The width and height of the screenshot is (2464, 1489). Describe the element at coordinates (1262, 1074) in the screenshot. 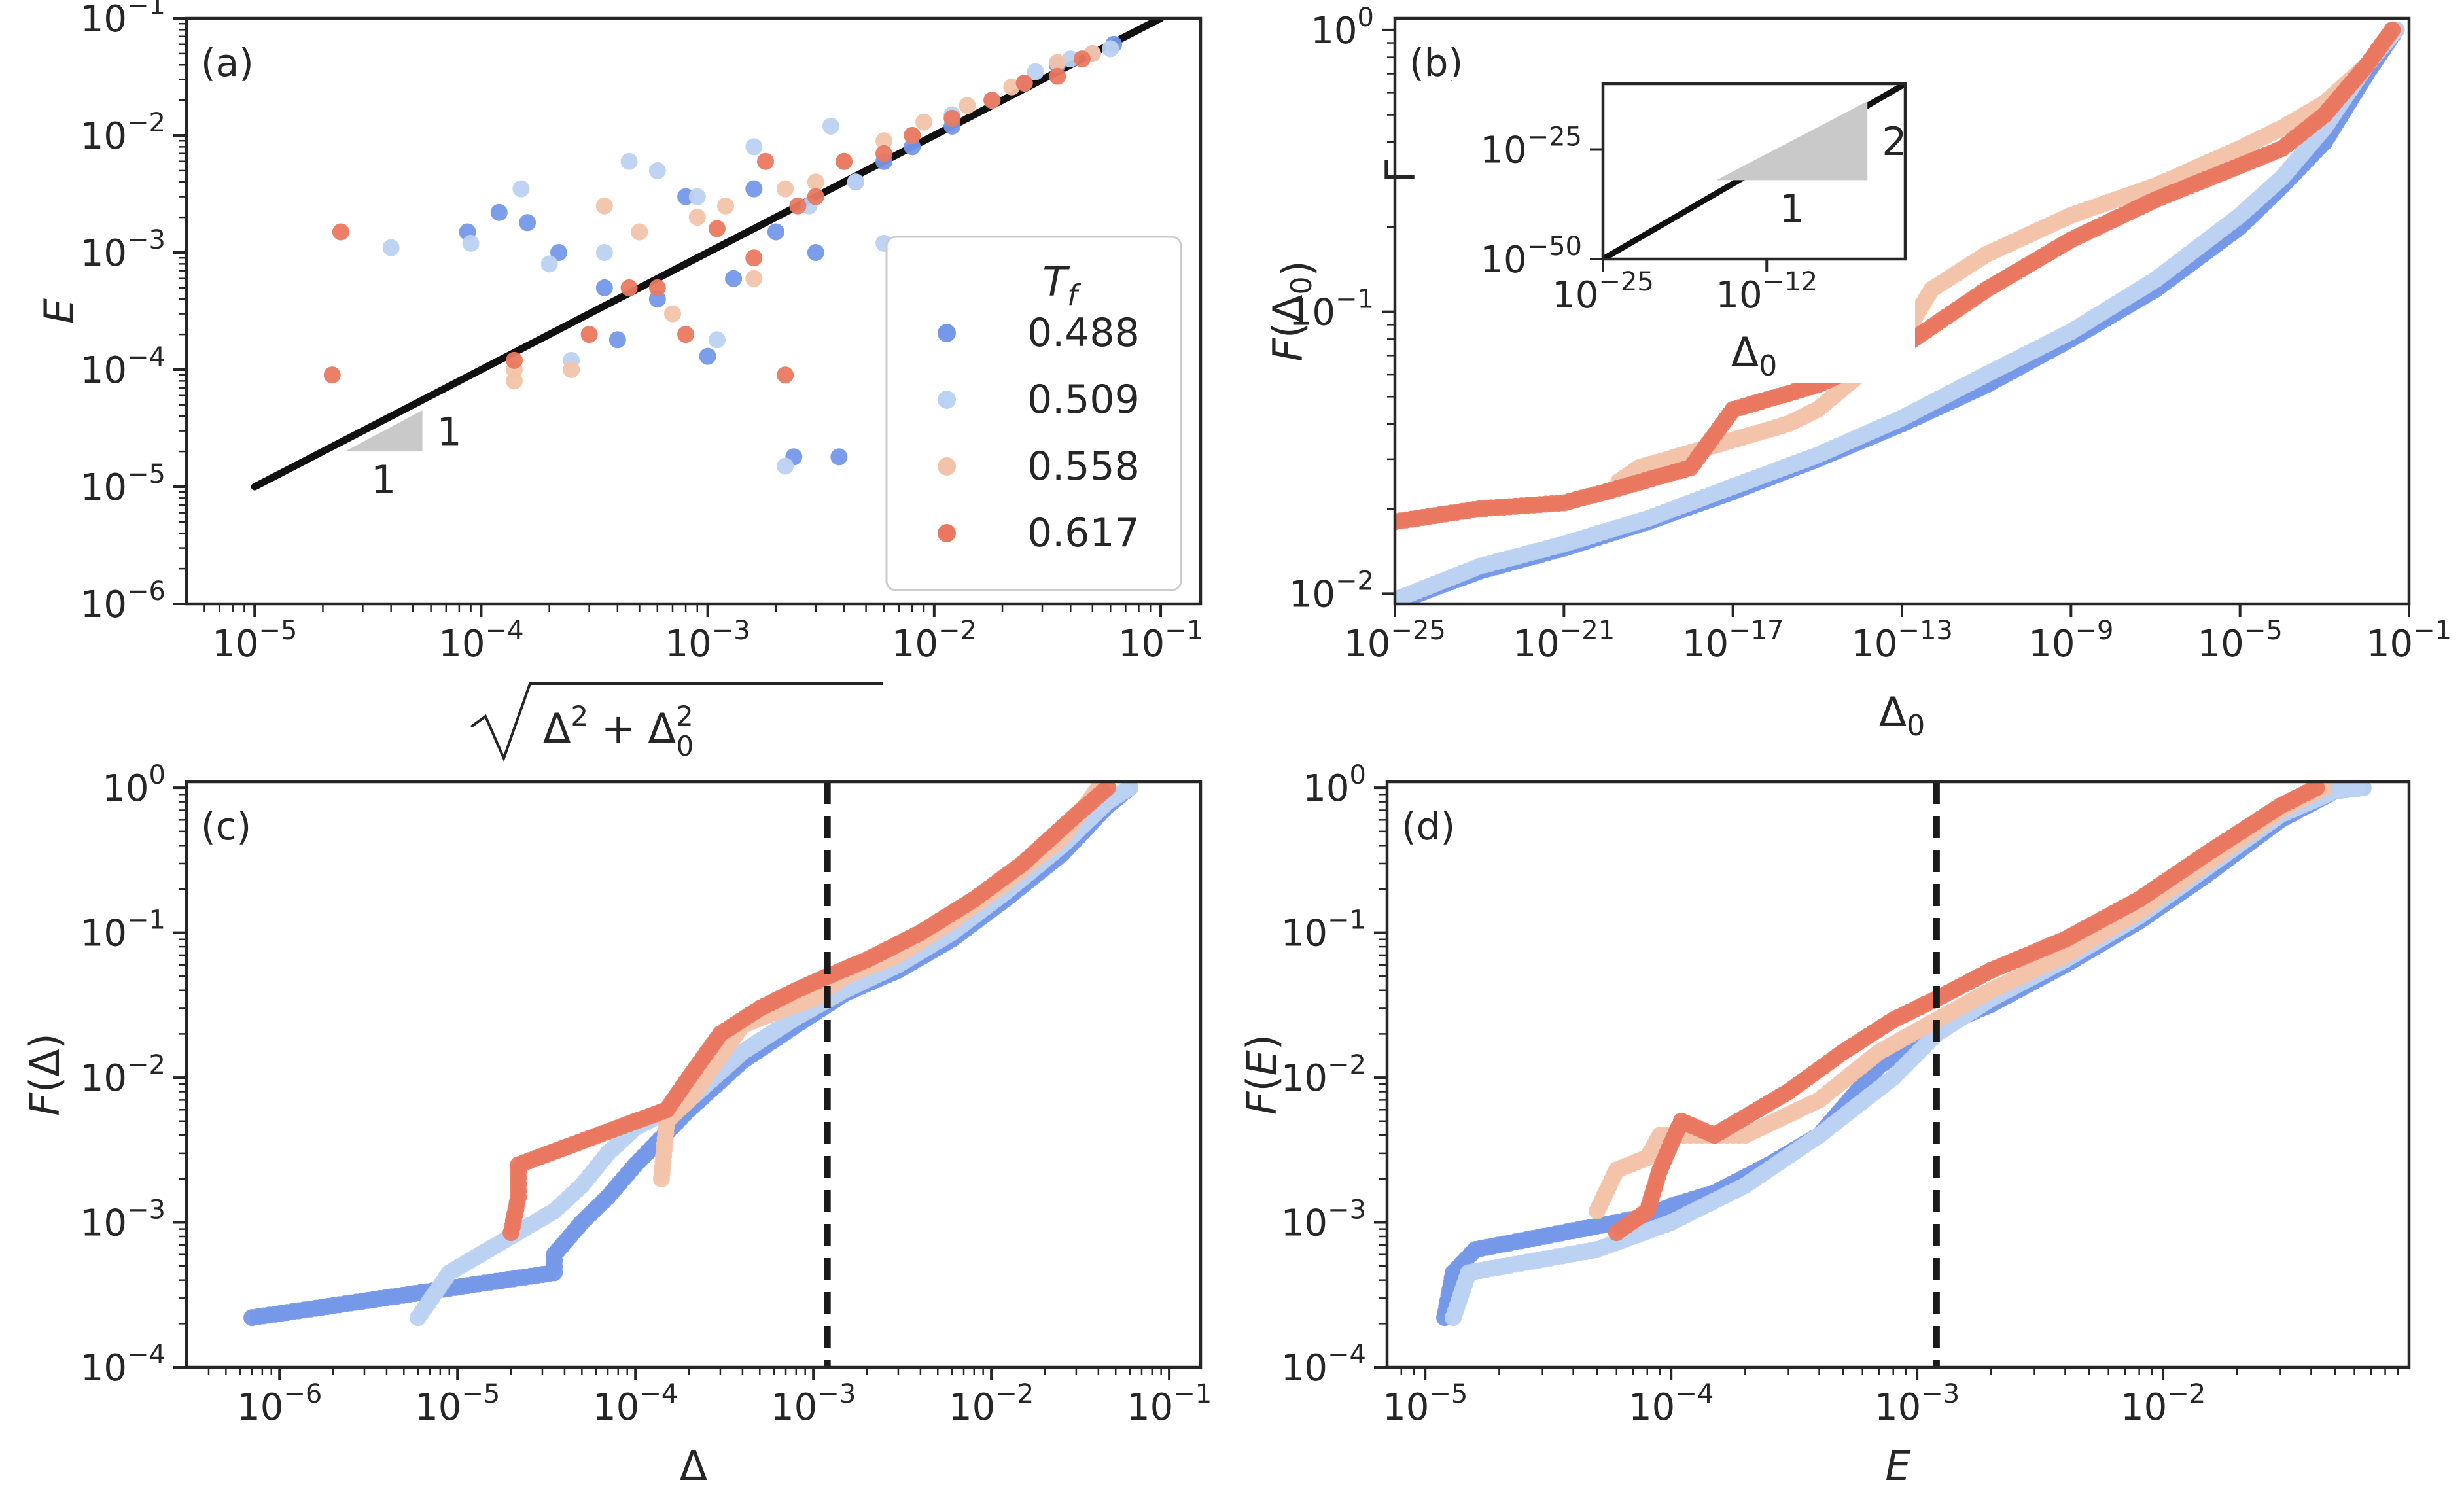

I see `y-axis-label-d: F(E)` at that location.